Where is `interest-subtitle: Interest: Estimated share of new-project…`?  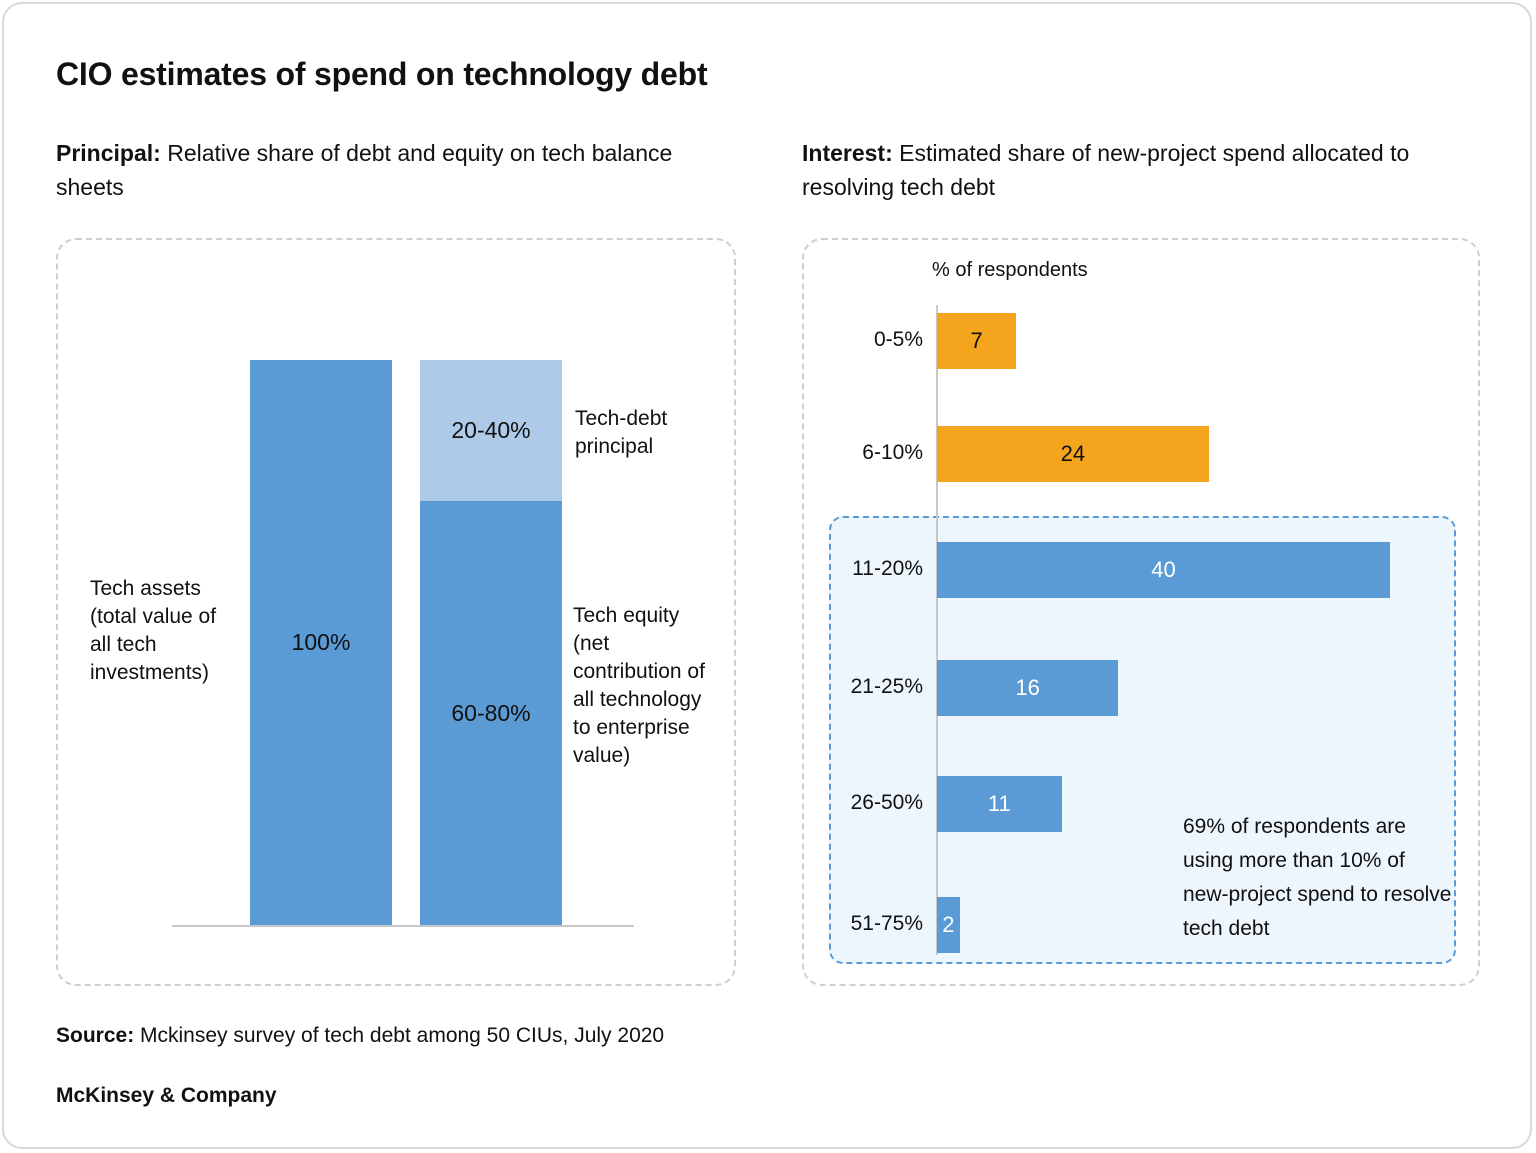 interest-subtitle: Interest: Estimated share of new-project… is located at coordinates (1147, 170).